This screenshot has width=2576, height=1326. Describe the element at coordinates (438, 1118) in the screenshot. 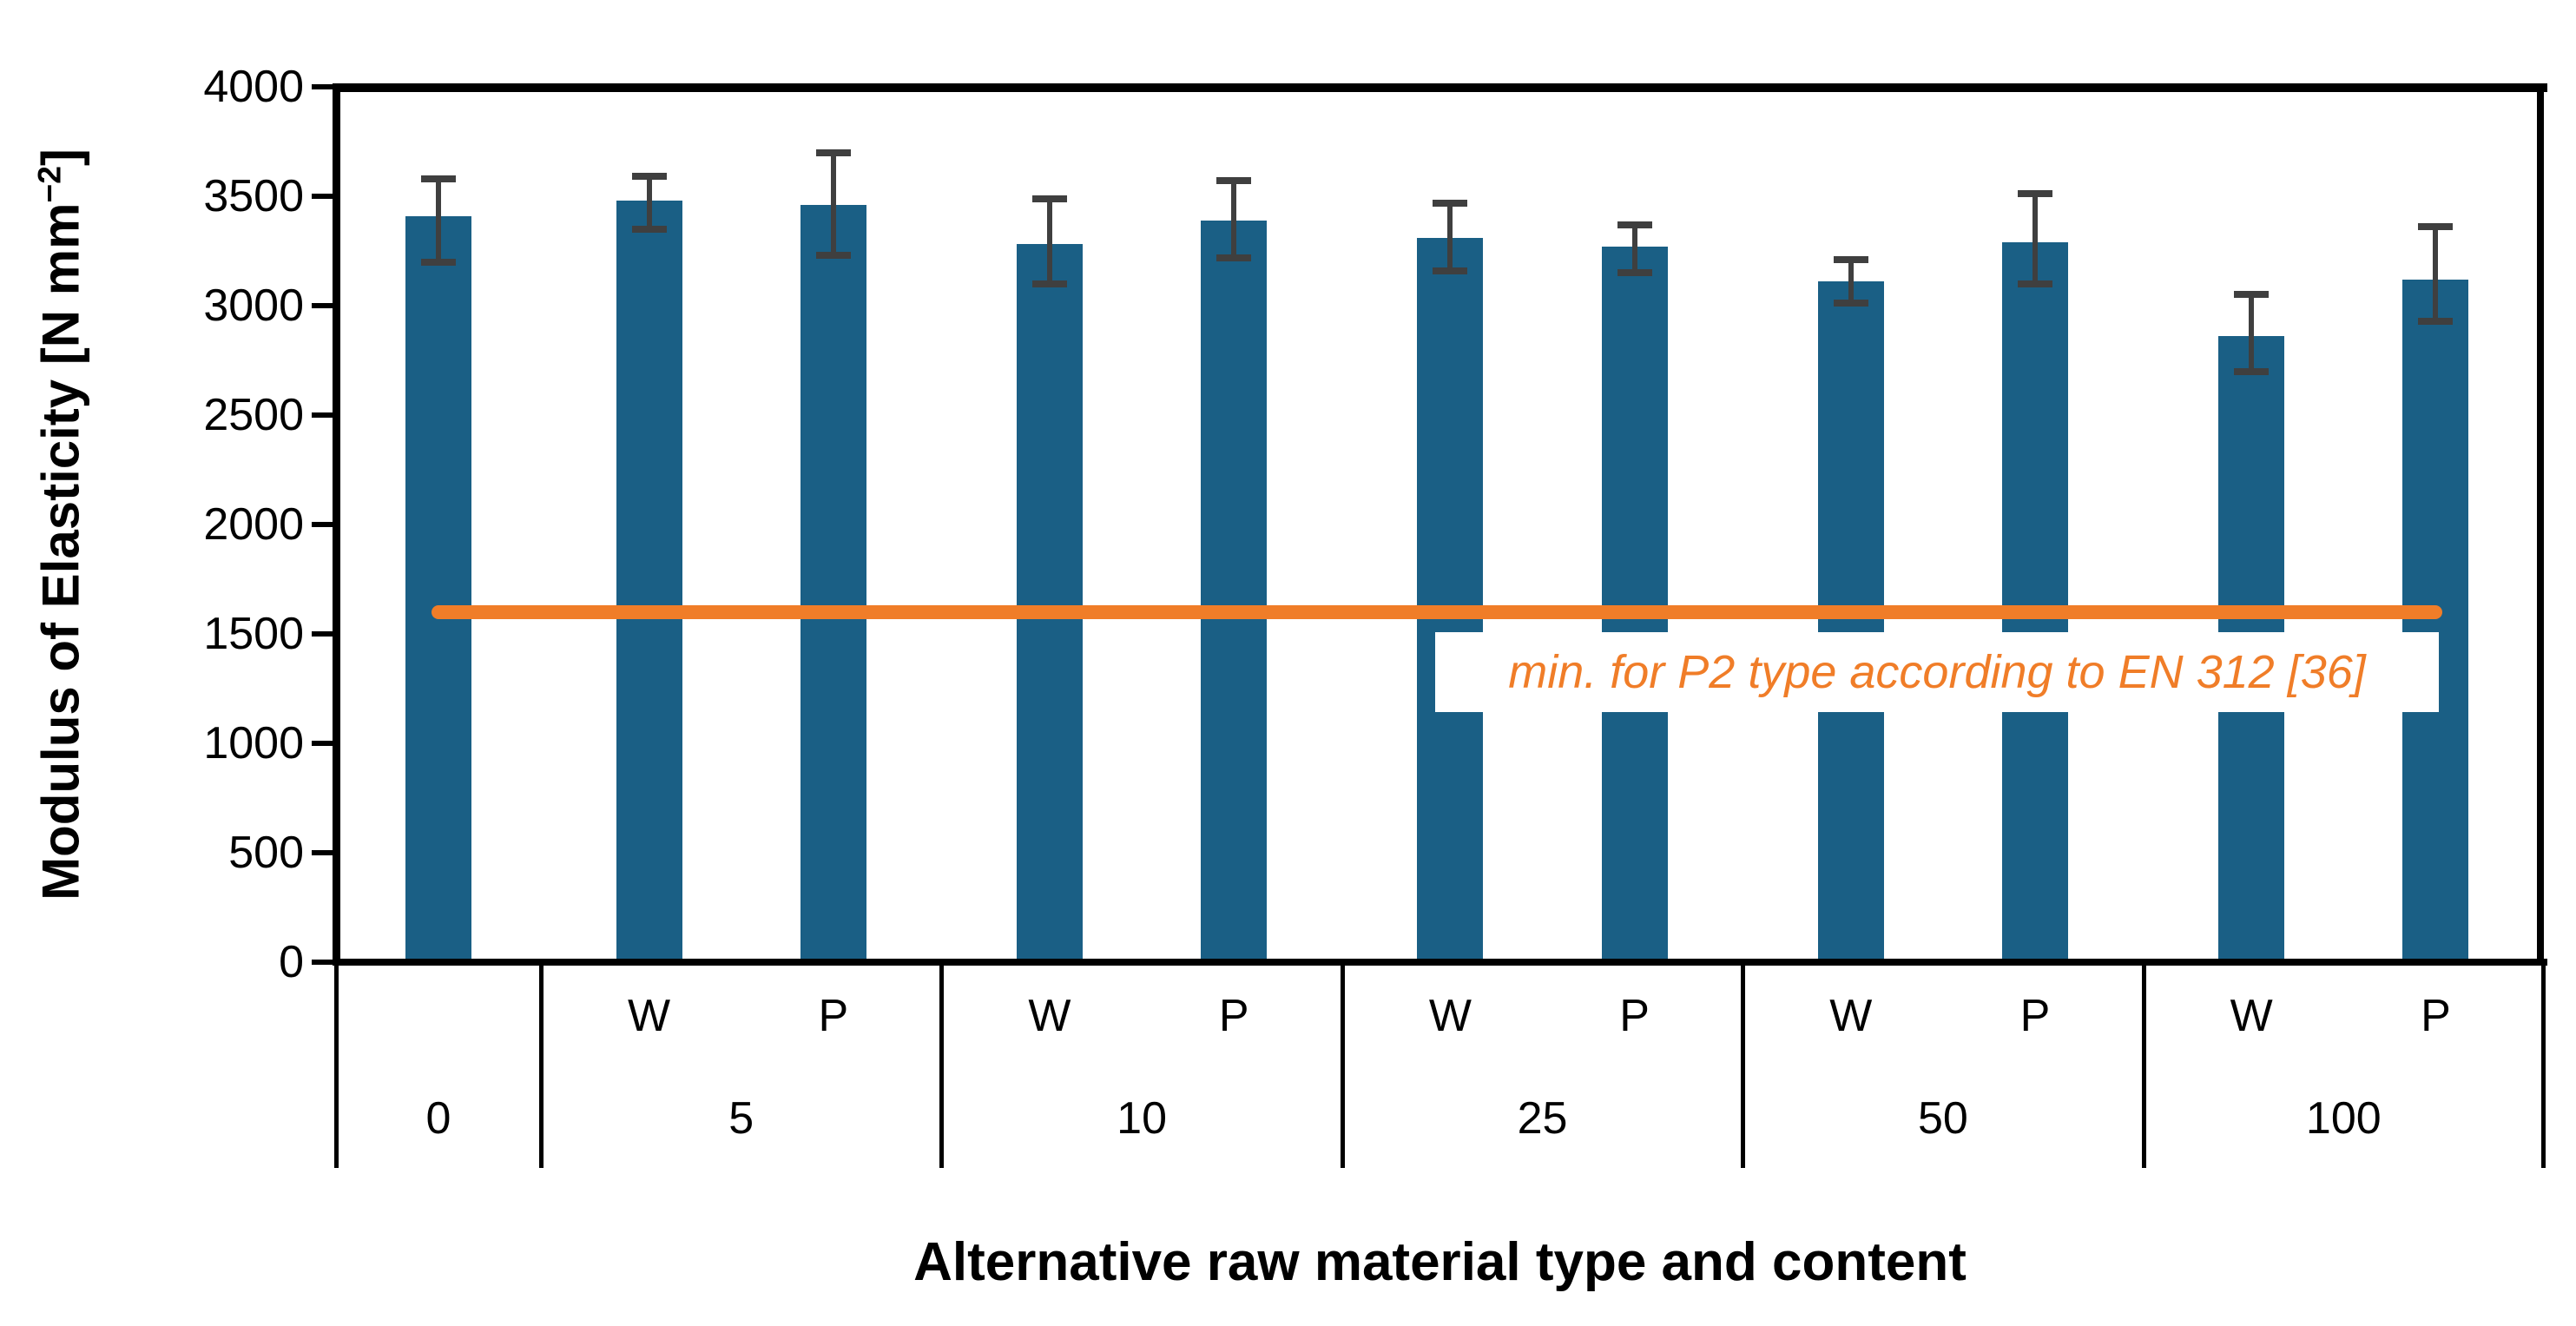

I see `x-group-content-label: 0` at that location.